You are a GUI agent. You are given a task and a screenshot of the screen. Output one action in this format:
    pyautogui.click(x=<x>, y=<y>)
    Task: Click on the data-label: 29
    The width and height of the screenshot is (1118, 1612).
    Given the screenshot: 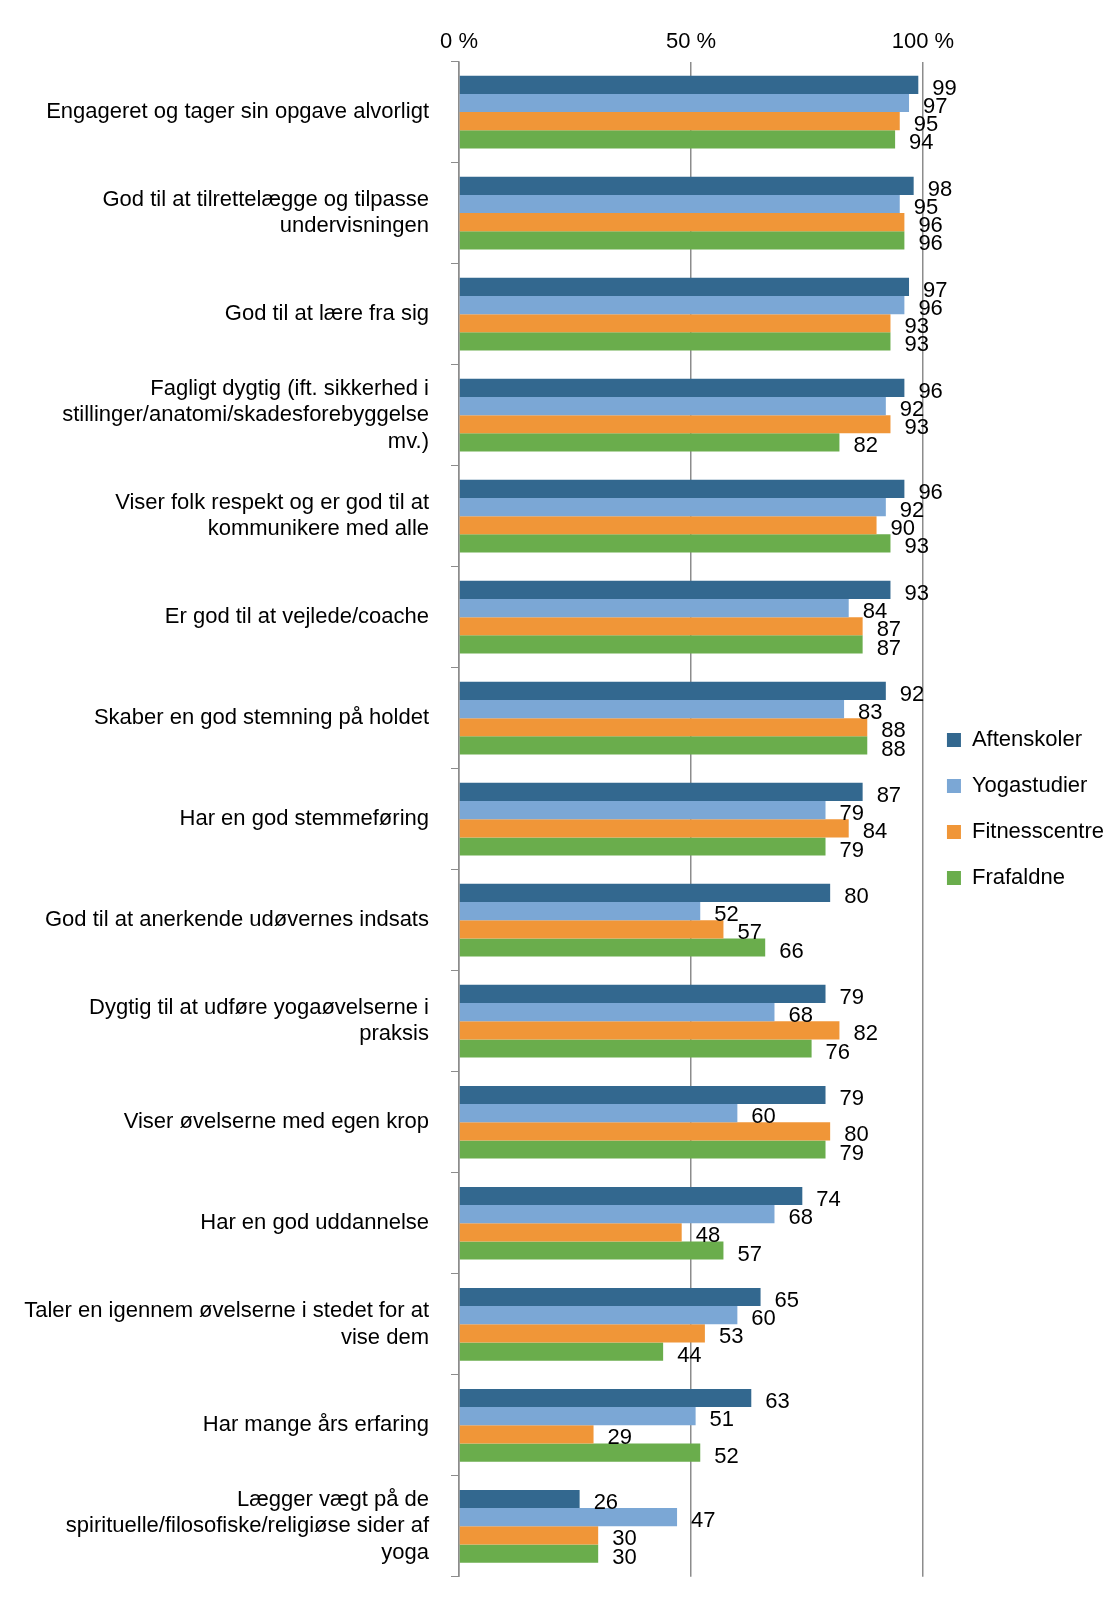 What is the action you would take?
    pyautogui.click(x=620, y=1437)
    